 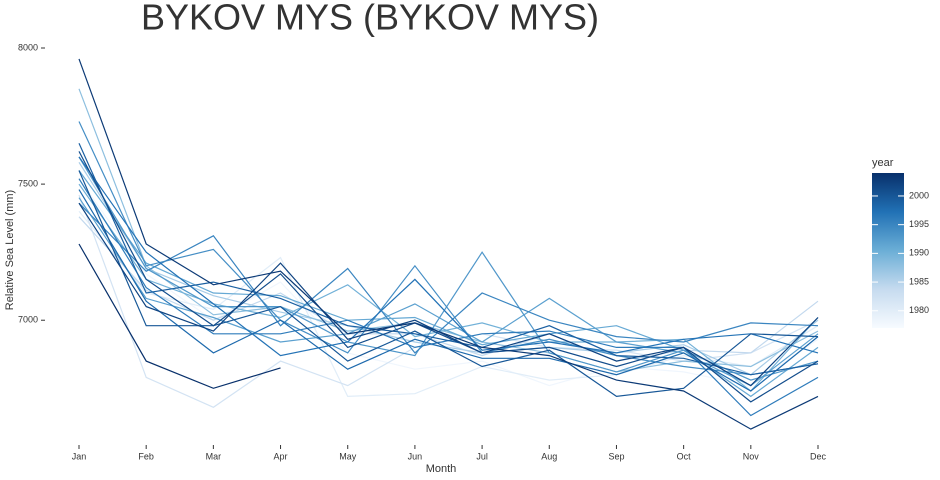 I want to click on colorbar-label: 1985, so click(x=919, y=281).